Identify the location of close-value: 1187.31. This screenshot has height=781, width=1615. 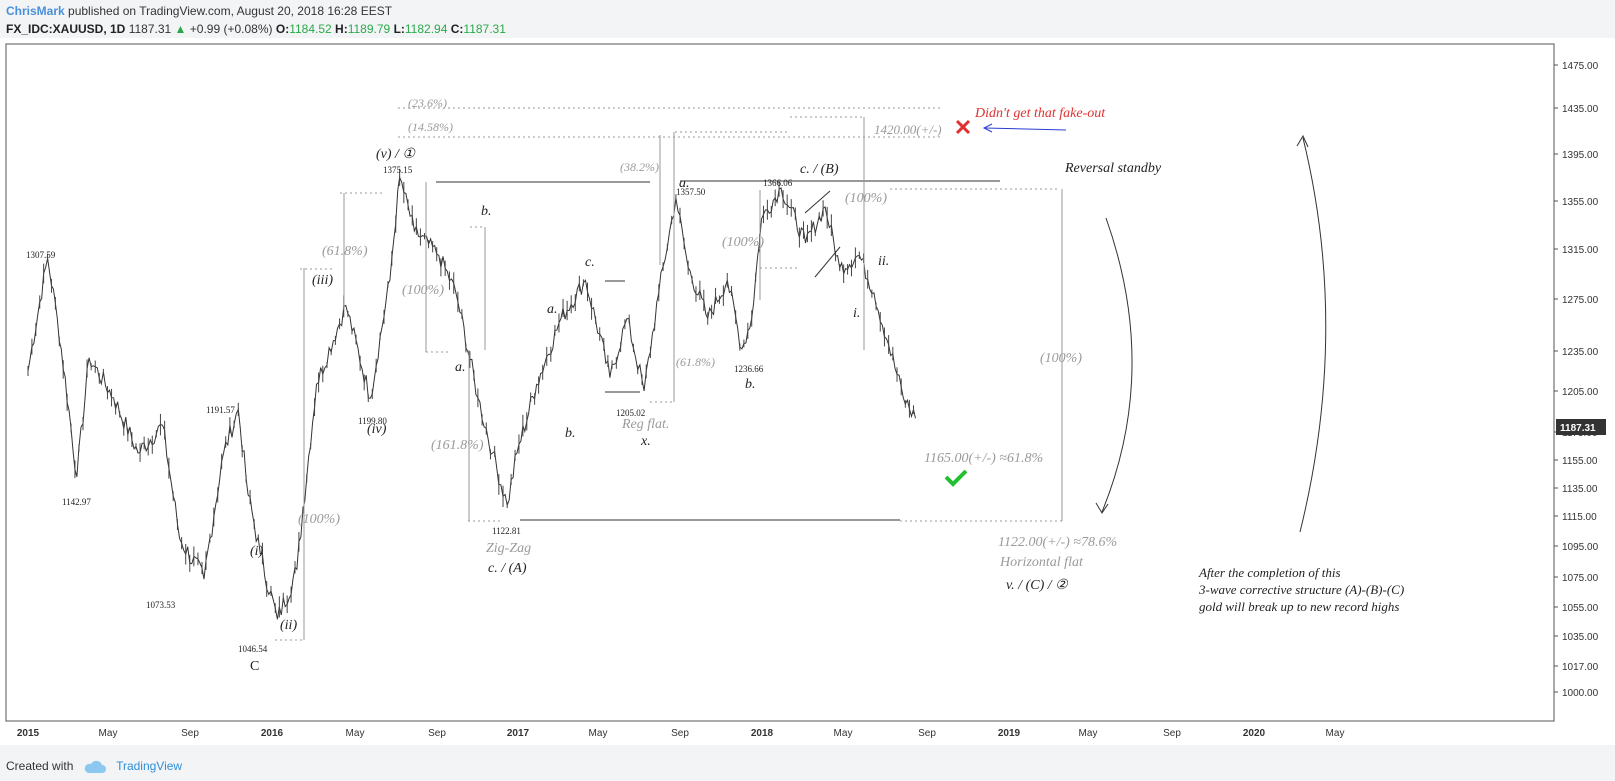
(484, 29).